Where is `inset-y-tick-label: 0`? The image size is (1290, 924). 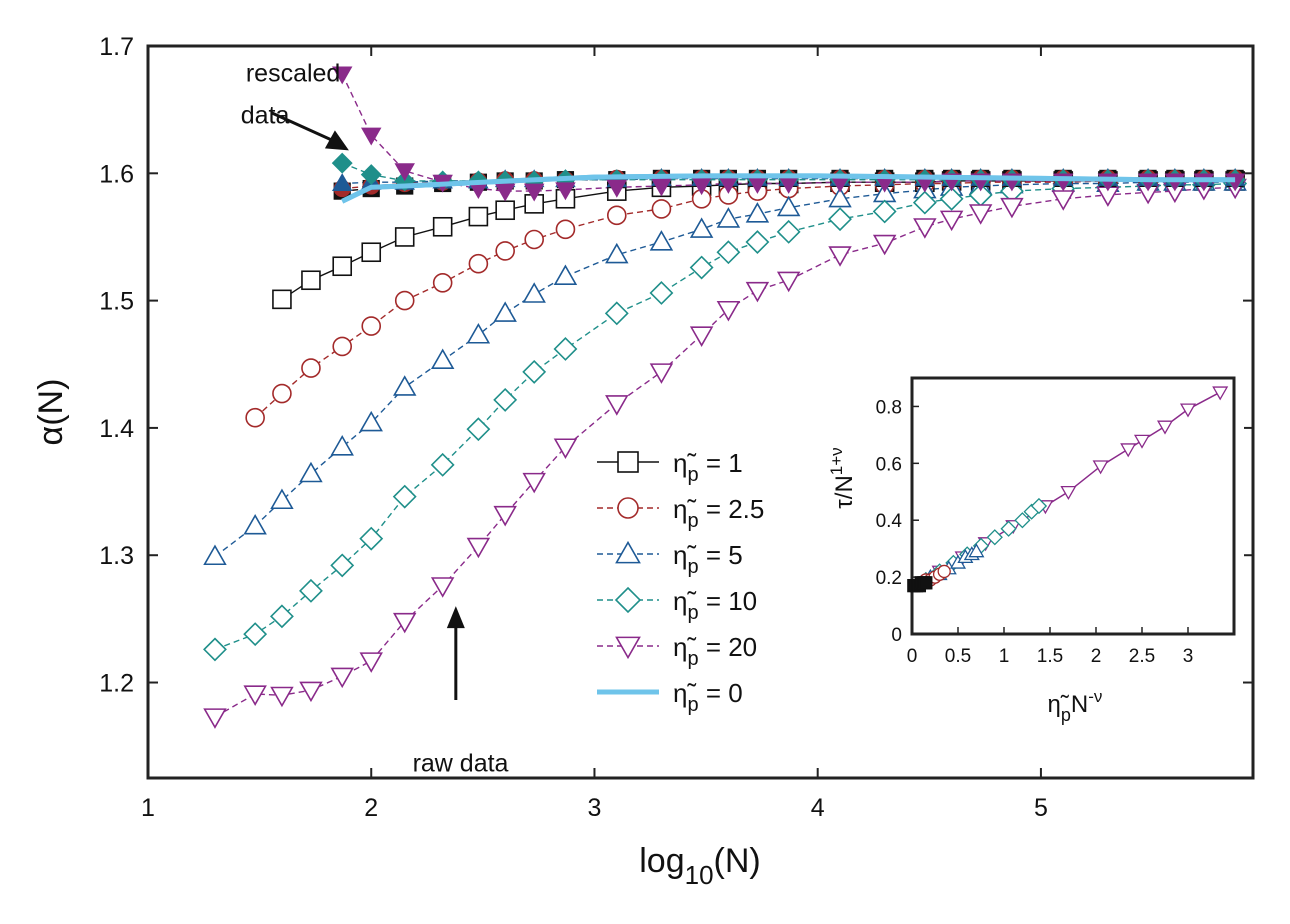
inset-y-tick-label: 0 is located at coordinates (896, 635).